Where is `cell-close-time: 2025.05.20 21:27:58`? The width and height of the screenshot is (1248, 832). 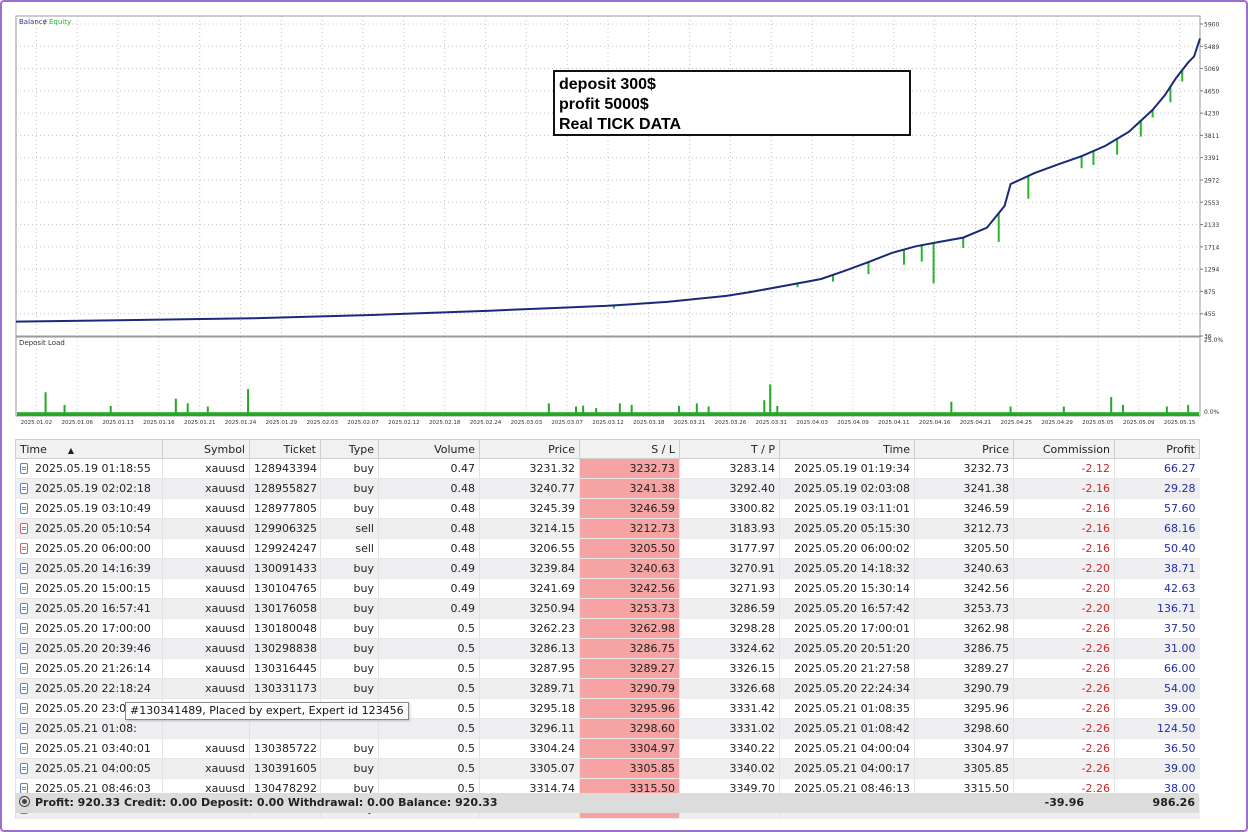 cell-close-time: 2025.05.20 21:27:58 is located at coordinates (847, 668).